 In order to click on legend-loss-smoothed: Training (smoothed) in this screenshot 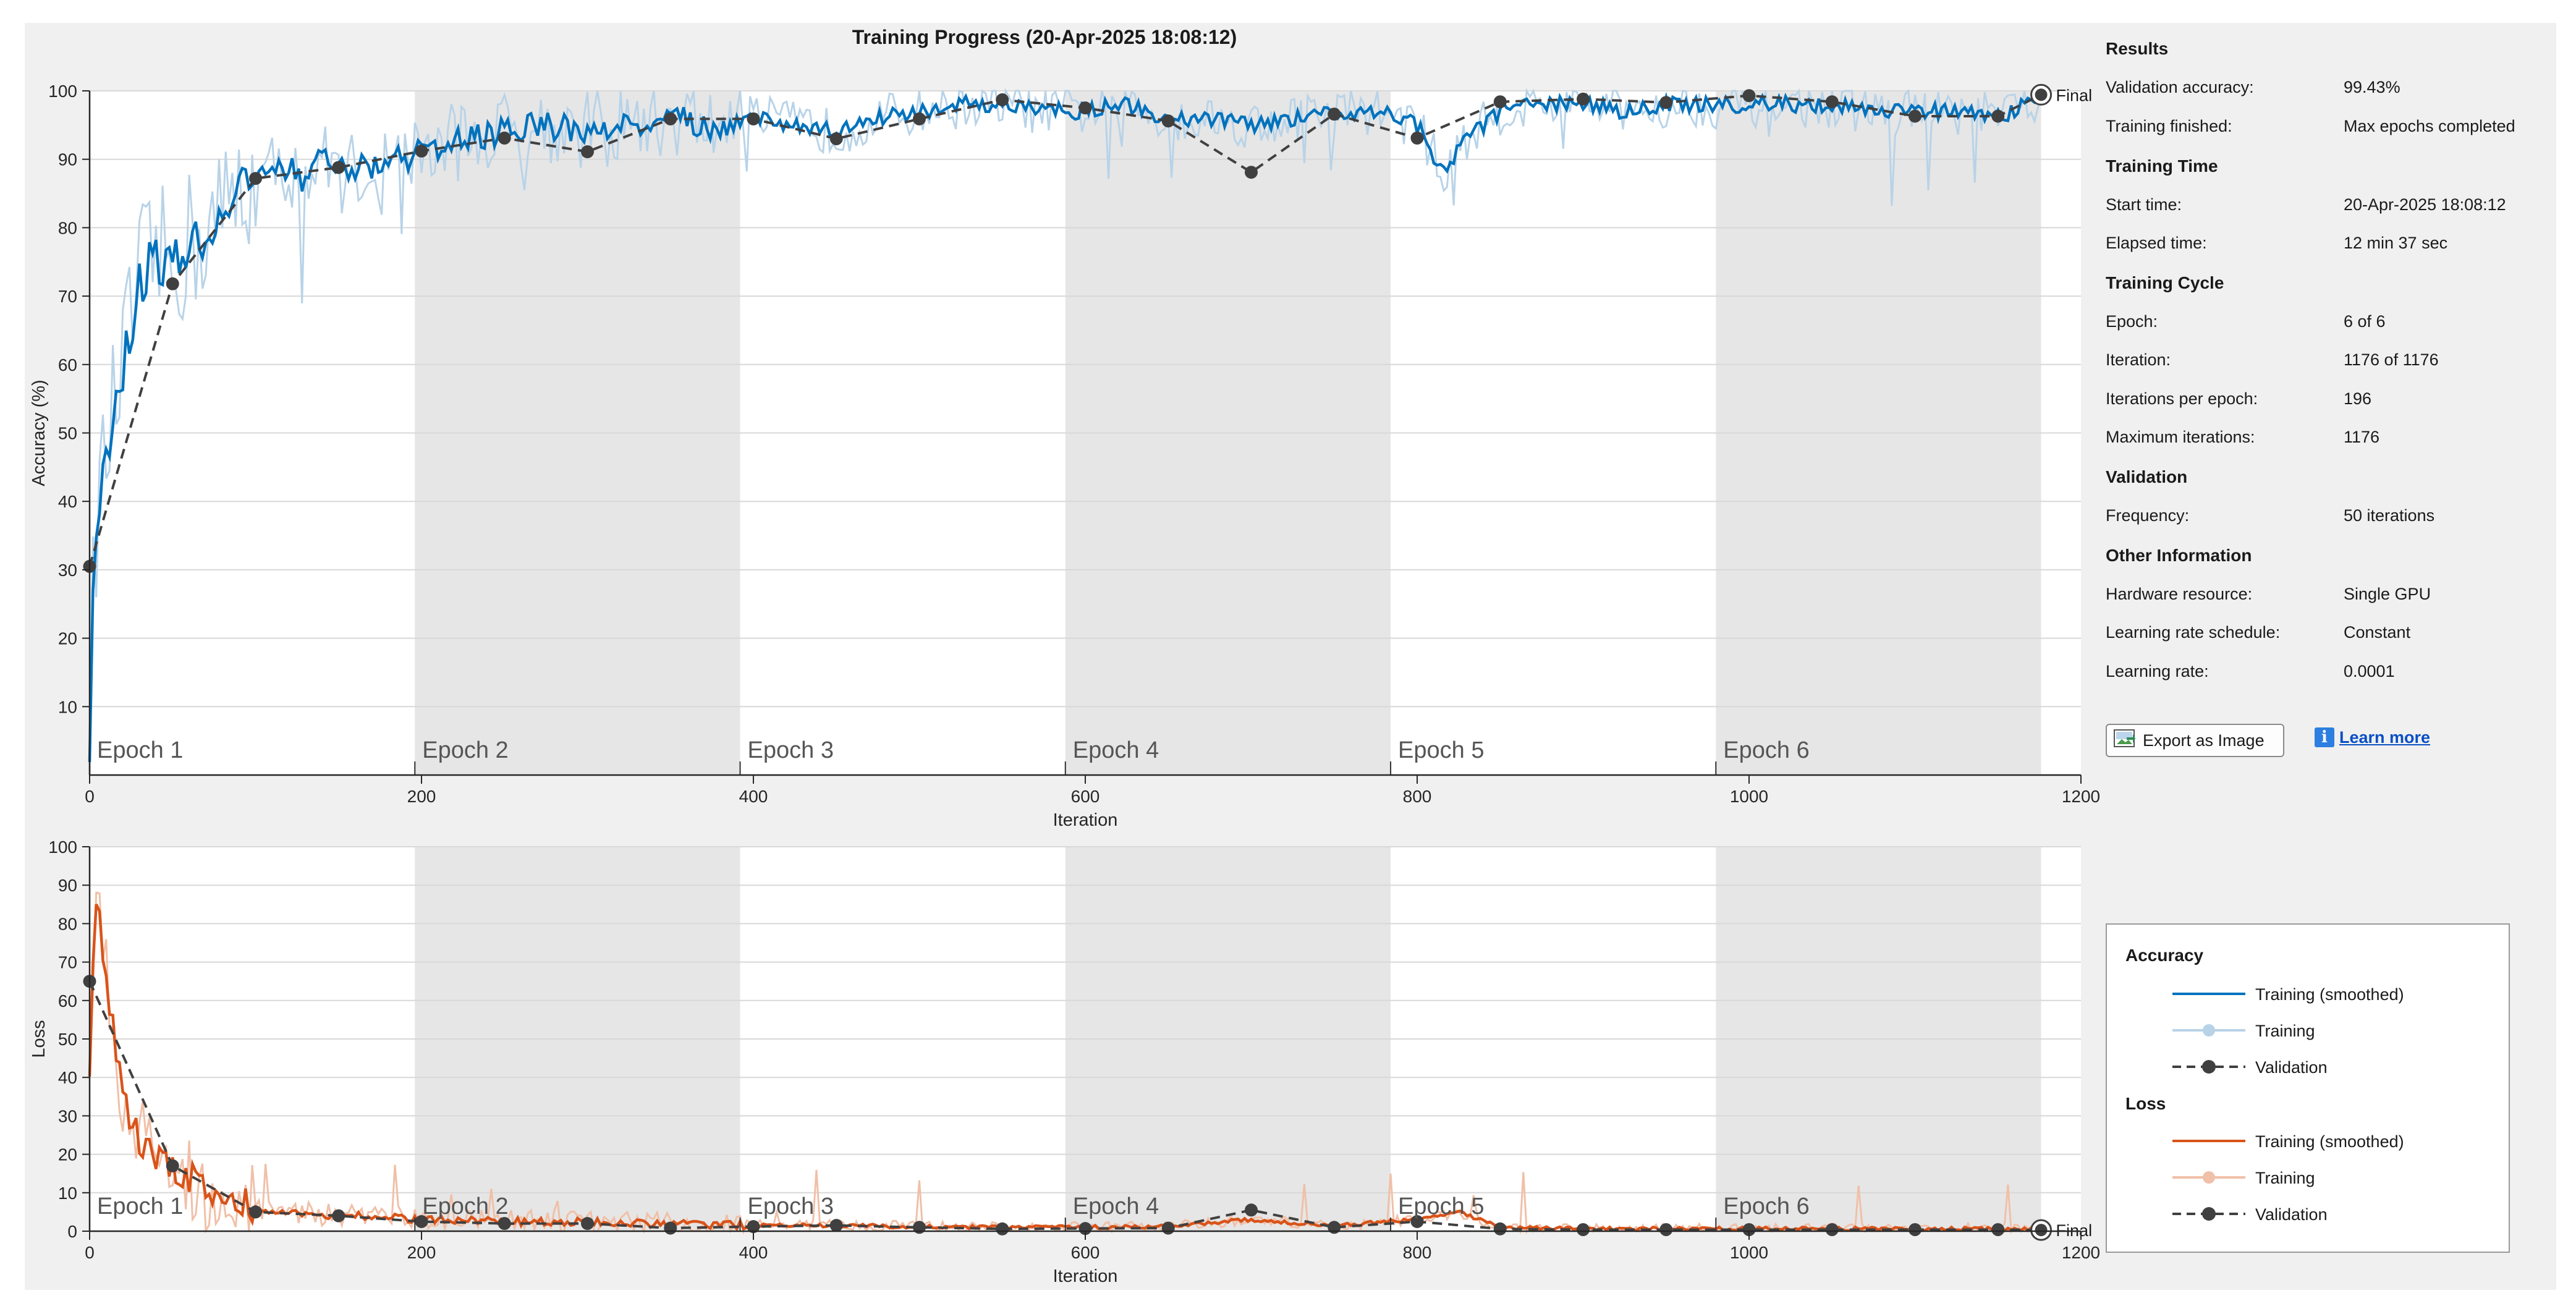, I will do `click(2335, 1141)`.